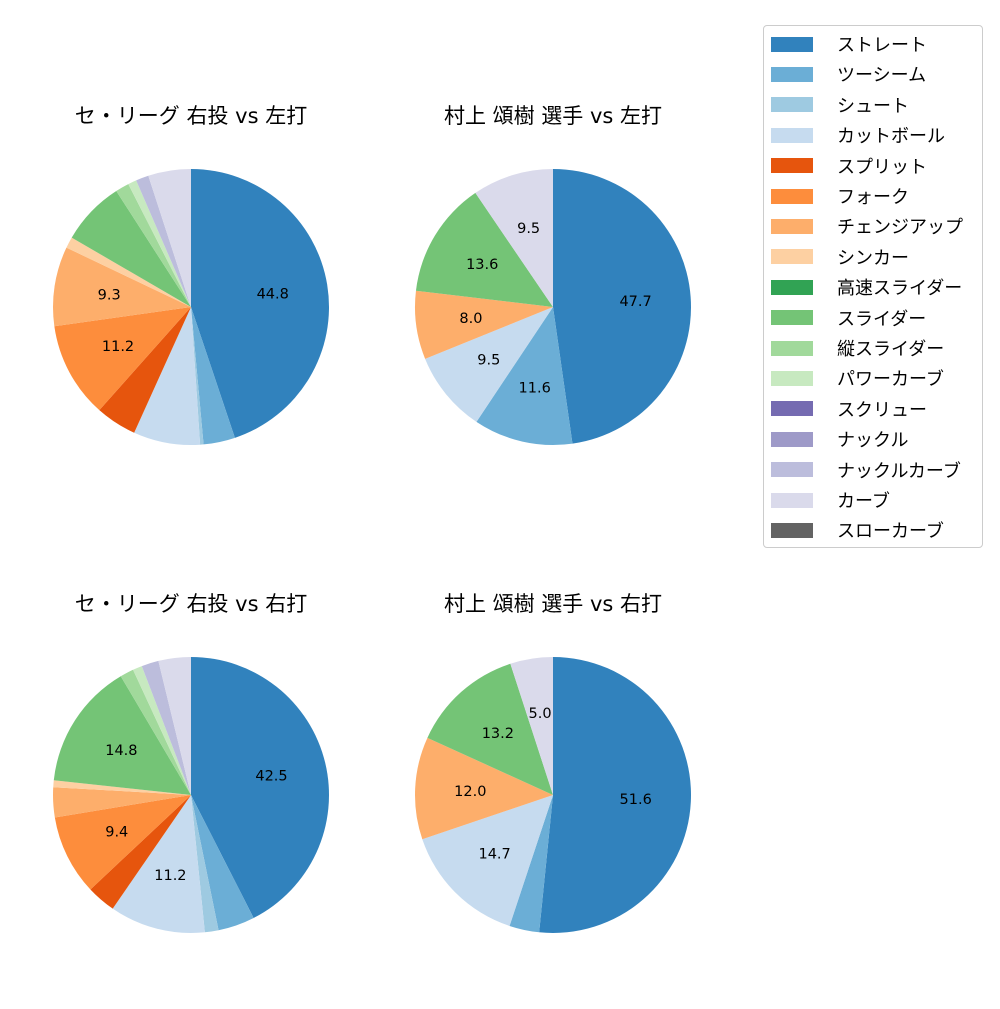  Describe the element at coordinates (882, 45) in the screenshot. I see `legend-label: ストレート` at that location.